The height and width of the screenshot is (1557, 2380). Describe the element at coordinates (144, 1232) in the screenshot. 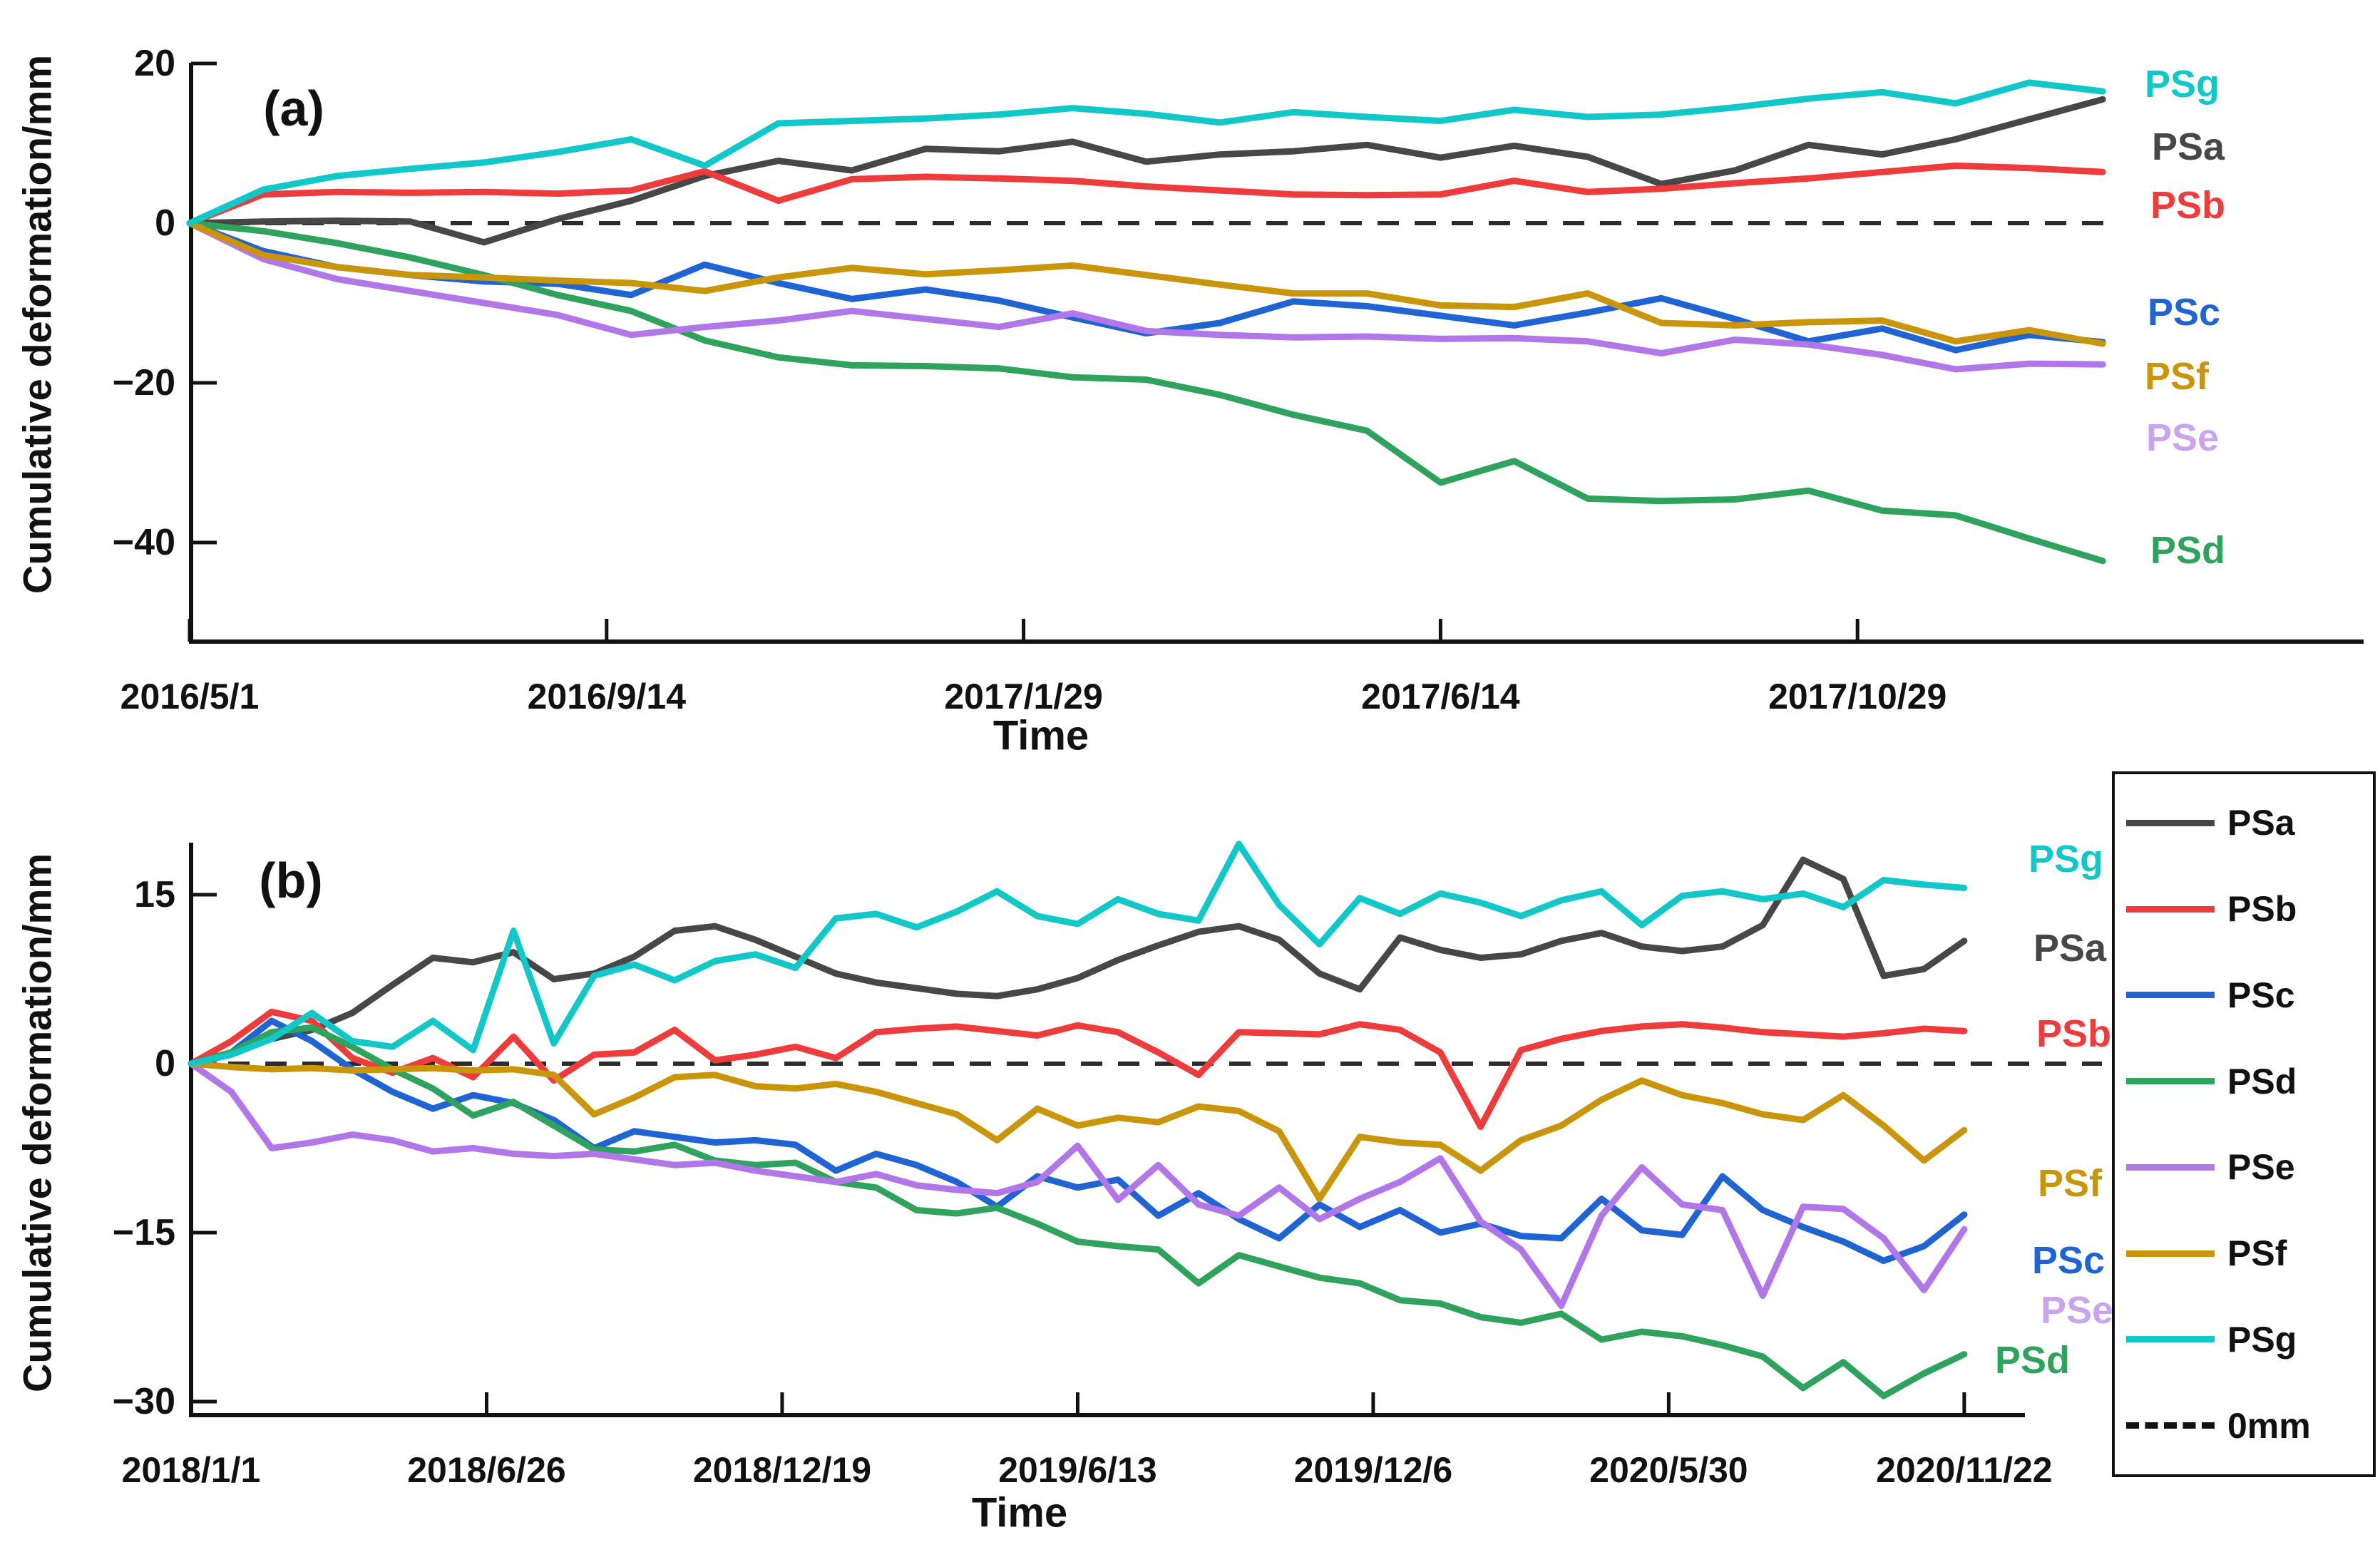

I see `y-tick-label: −15` at that location.